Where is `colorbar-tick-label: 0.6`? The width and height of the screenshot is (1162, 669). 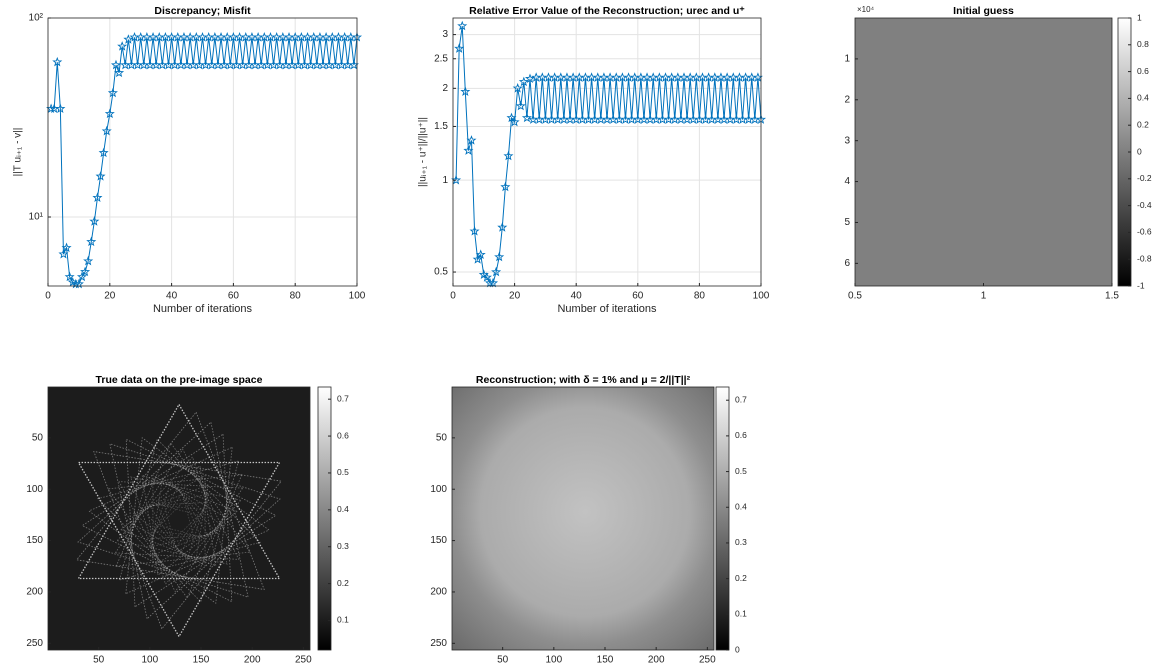 colorbar-tick-label: 0.6 is located at coordinates (741, 435).